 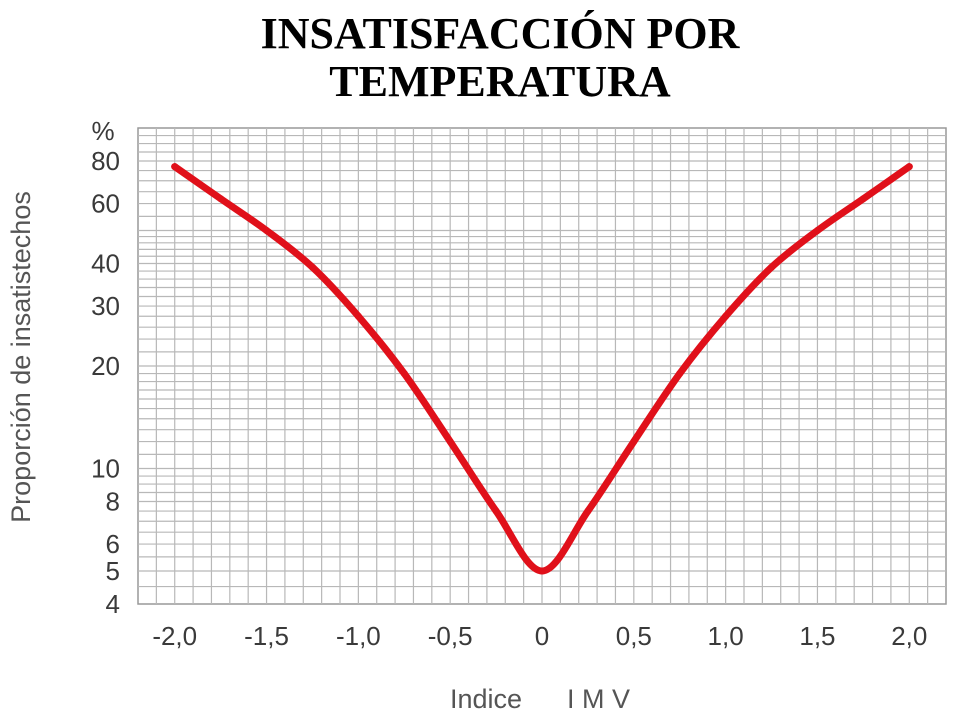 What do you see at coordinates (102, 131) in the screenshot?
I see `y-unit-label: %` at bounding box center [102, 131].